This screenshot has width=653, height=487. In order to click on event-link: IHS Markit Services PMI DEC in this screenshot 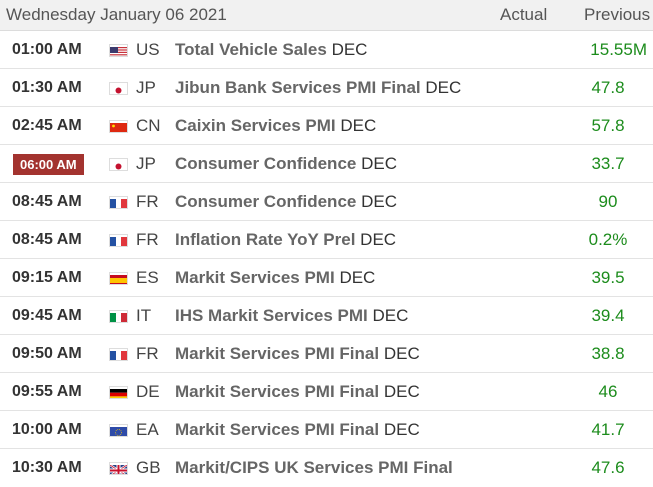, I will do `click(291, 316)`.